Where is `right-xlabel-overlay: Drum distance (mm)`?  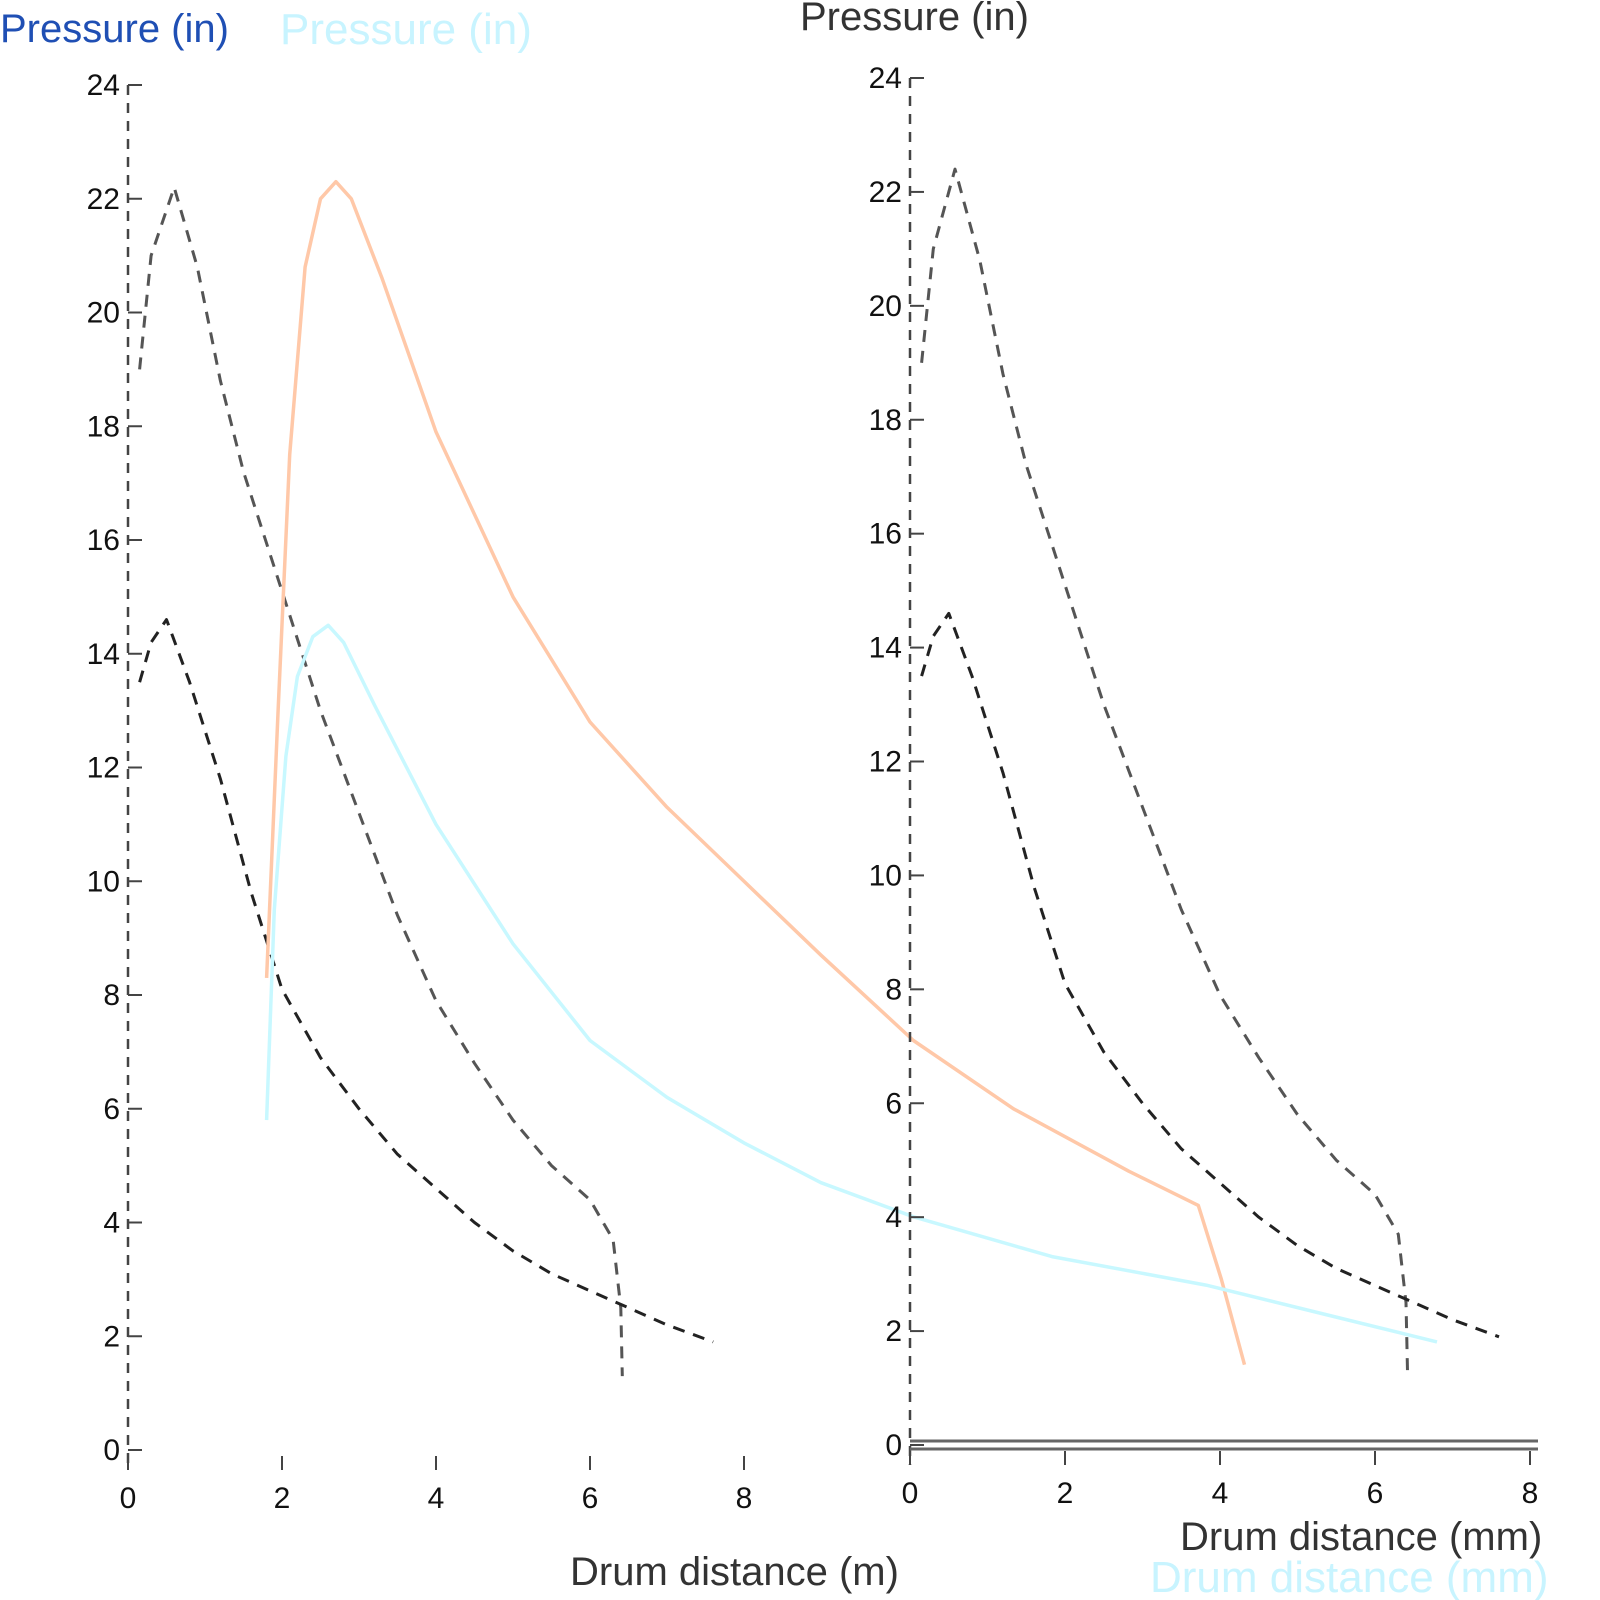 right-xlabel-overlay: Drum distance (mm) is located at coordinates (1349, 1576).